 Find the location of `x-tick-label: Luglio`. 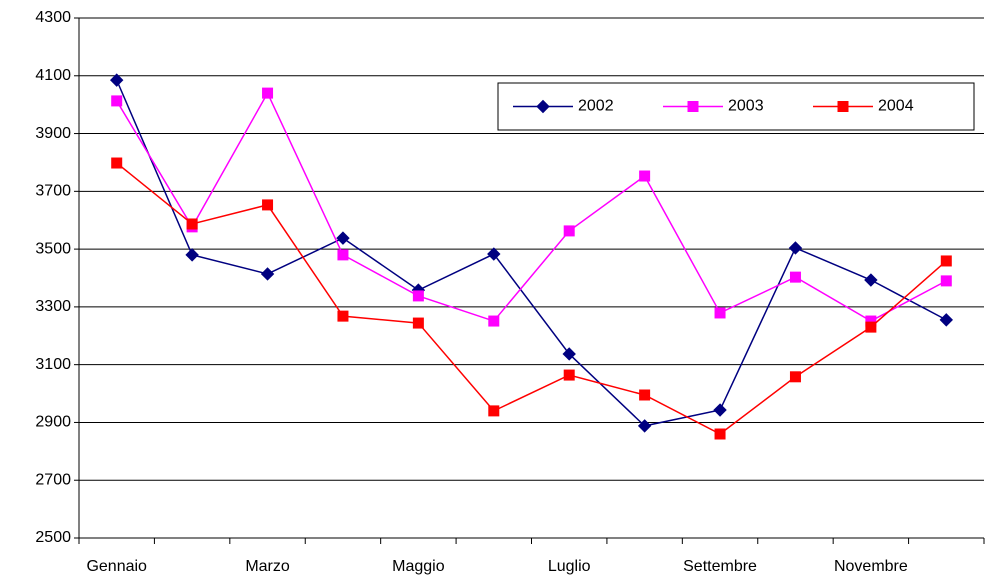

x-tick-label: Luglio is located at coordinates (569, 566).